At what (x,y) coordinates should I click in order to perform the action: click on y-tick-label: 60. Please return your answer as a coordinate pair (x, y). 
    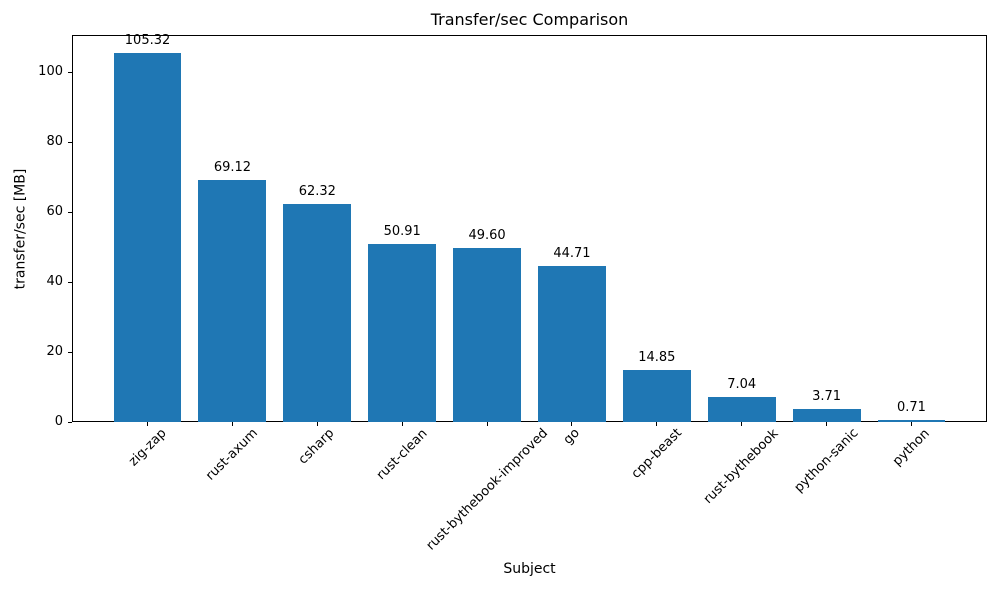
    Looking at the image, I should click on (54, 212).